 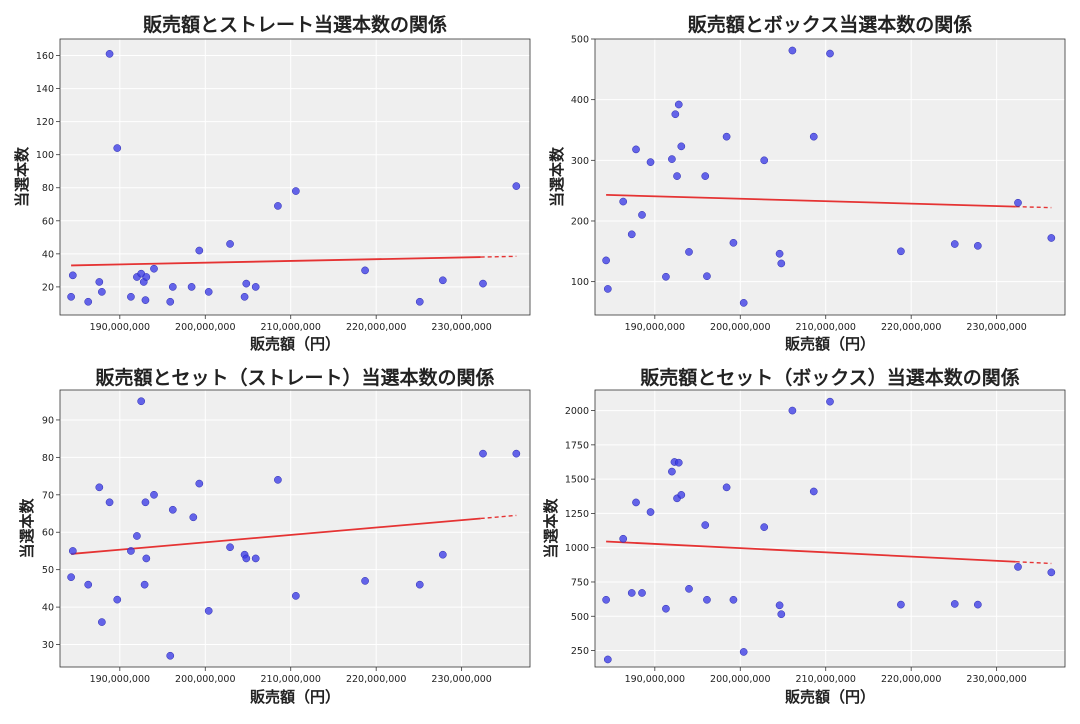 I want to click on y-tick-label: 1000, so click(x=577, y=548).